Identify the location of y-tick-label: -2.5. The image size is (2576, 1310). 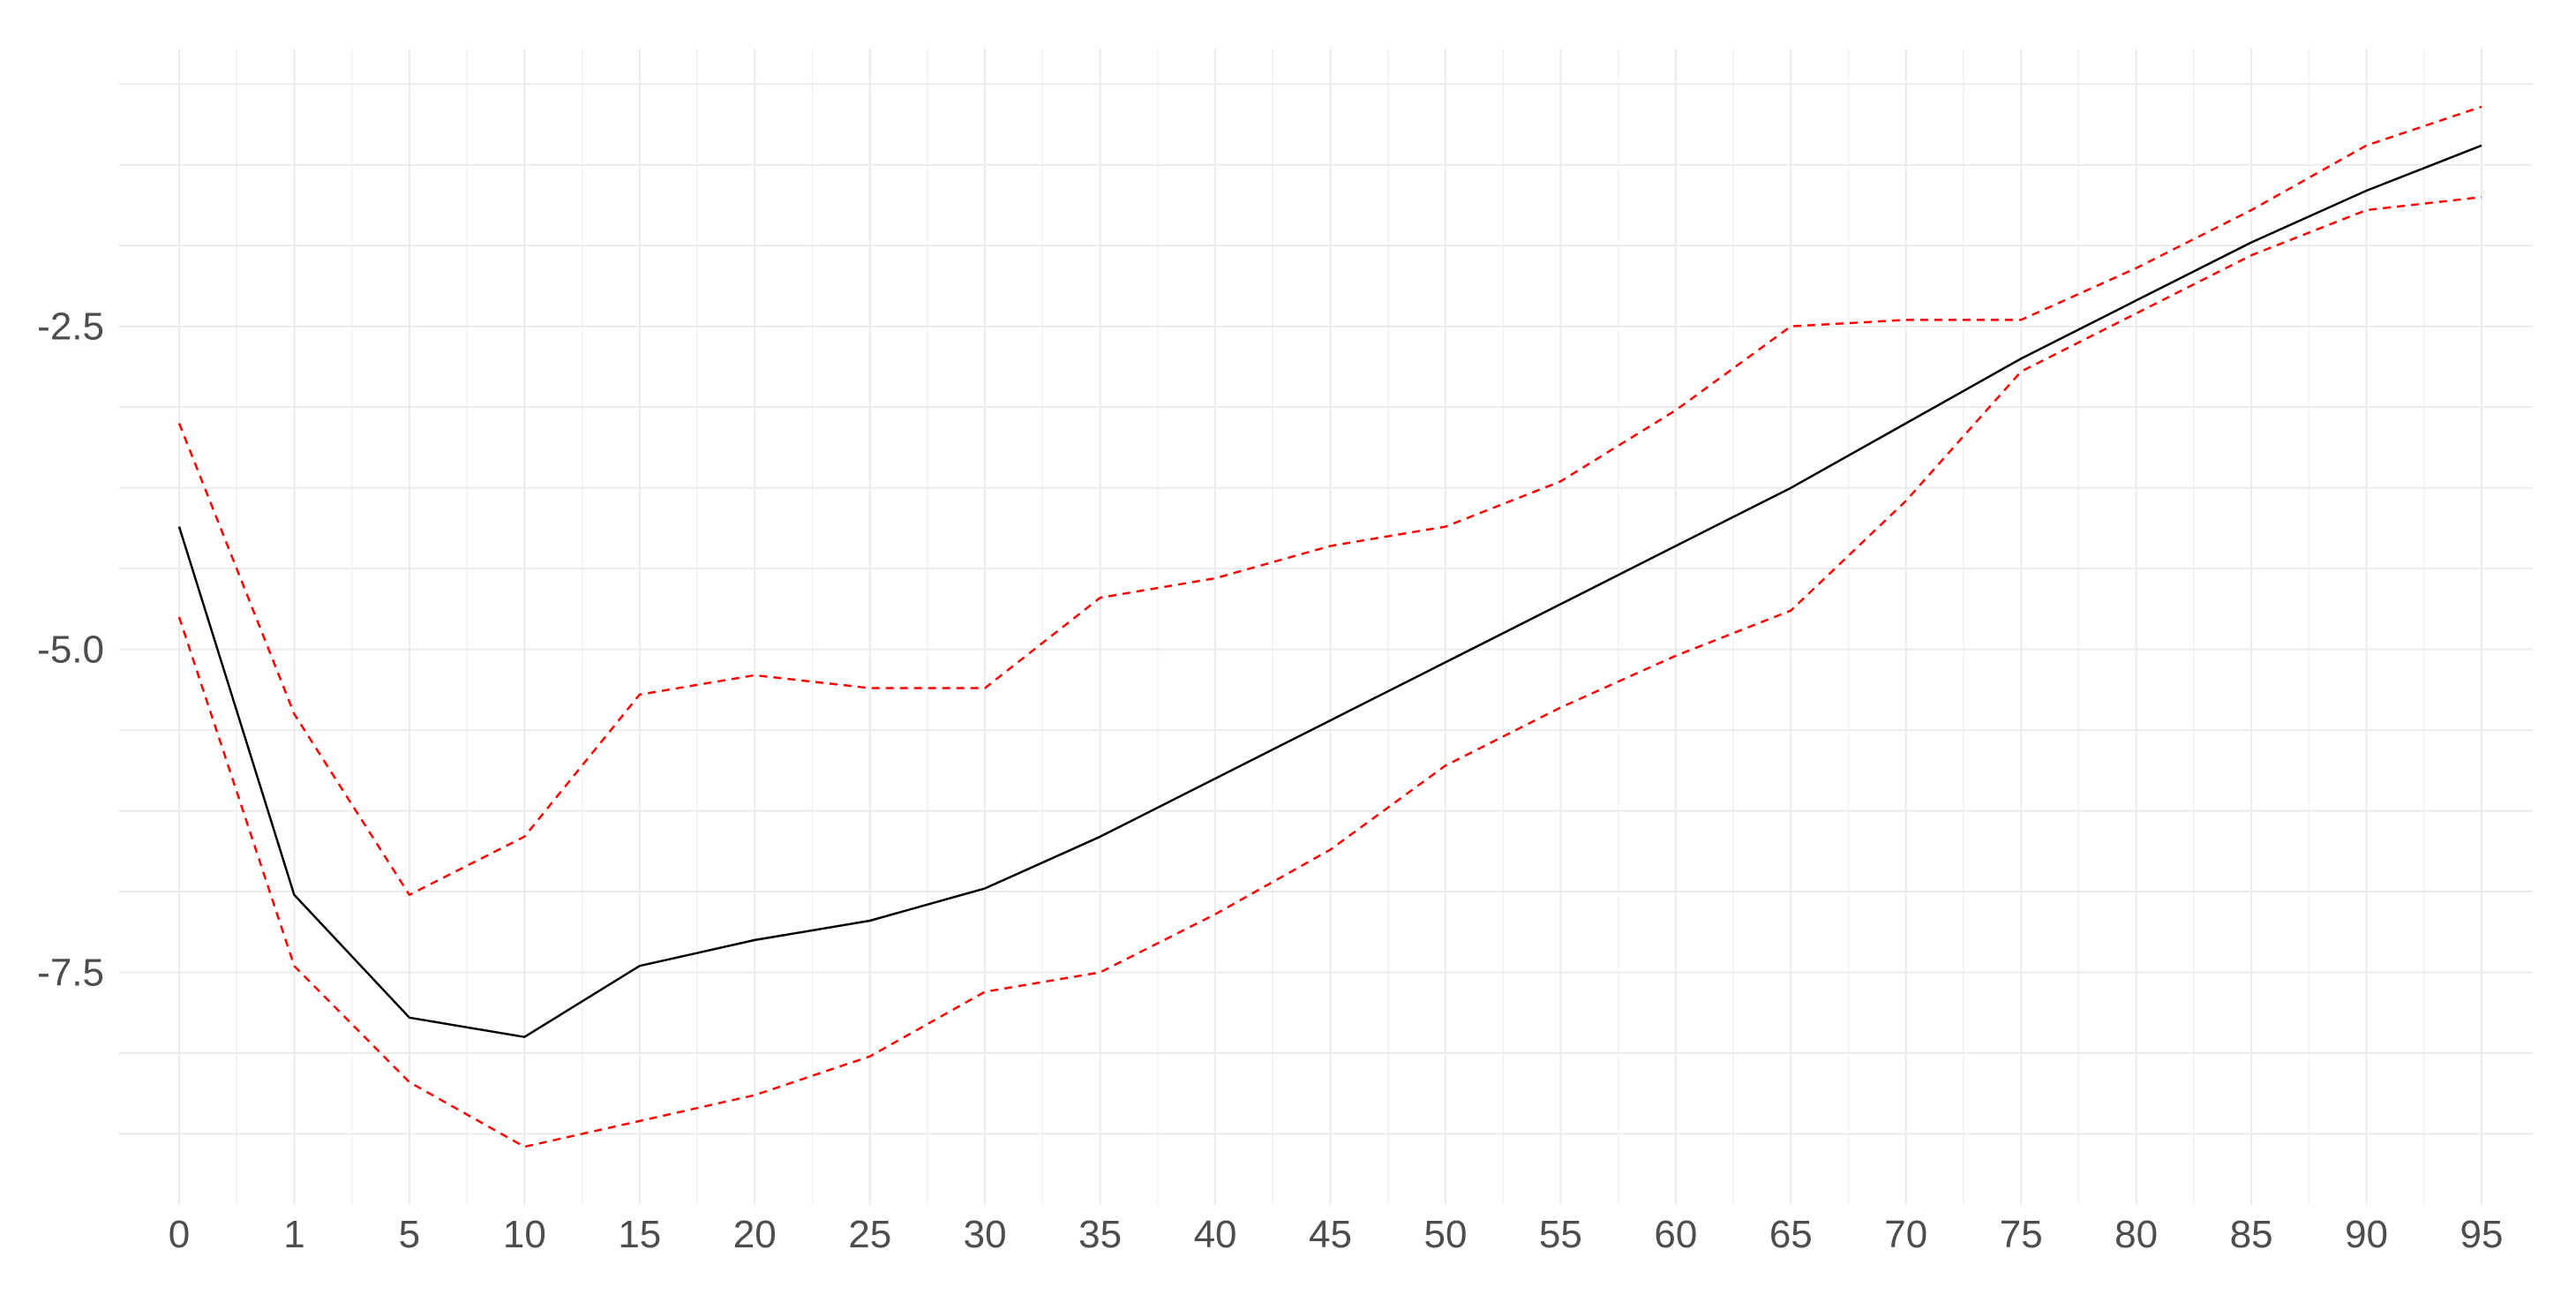
(70, 327).